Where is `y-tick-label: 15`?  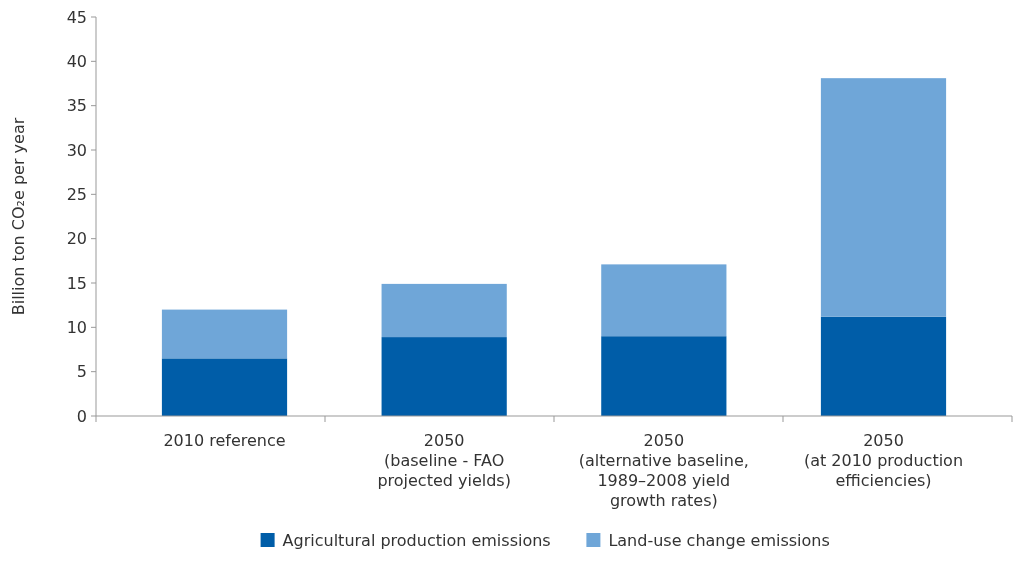
y-tick-label: 15 is located at coordinates (76, 283).